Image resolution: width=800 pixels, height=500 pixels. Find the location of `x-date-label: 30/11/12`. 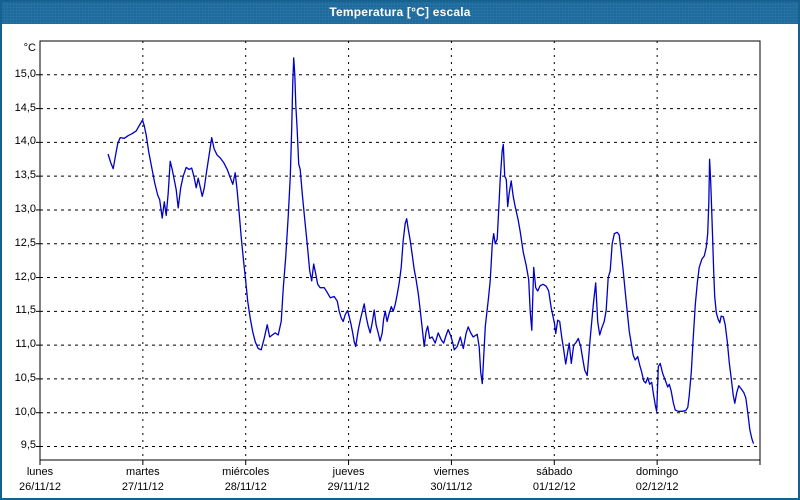

x-date-label: 30/11/12 is located at coordinates (451, 487).